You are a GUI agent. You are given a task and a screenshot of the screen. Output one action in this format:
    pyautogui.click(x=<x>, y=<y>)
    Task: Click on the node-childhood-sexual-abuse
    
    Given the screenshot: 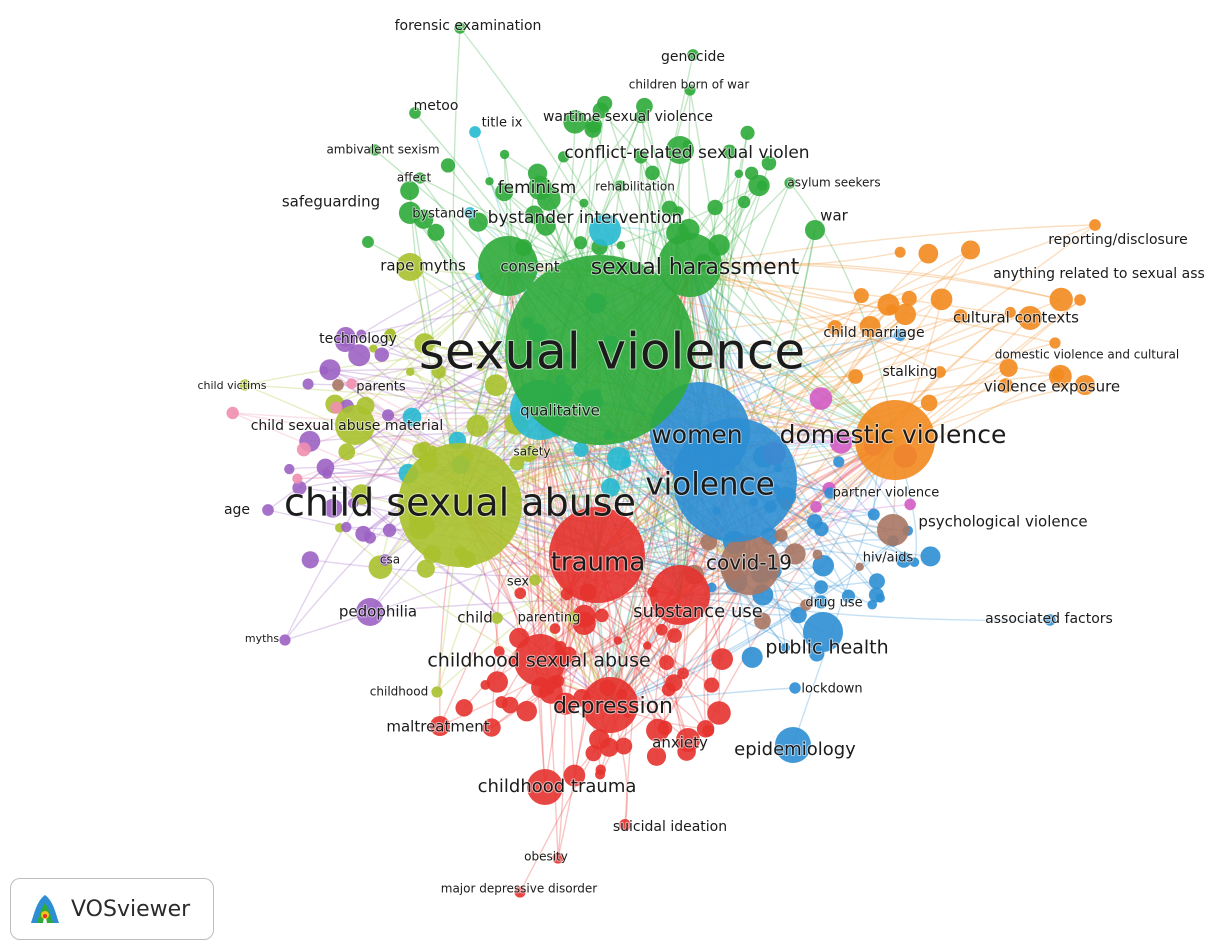 What is the action you would take?
    pyautogui.click(x=540, y=660)
    